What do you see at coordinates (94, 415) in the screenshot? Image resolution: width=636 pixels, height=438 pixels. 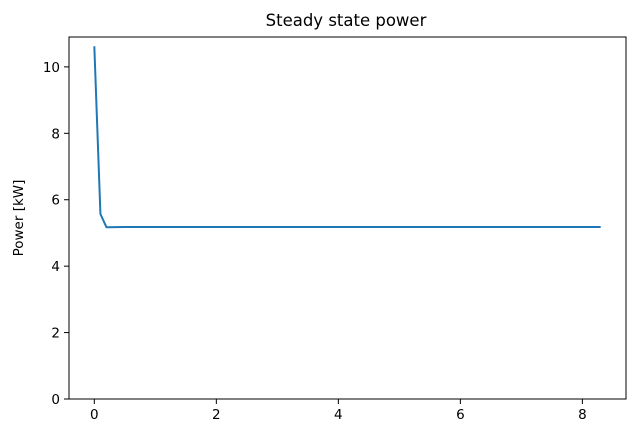 I see `x-tick-label: 0` at bounding box center [94, 415].